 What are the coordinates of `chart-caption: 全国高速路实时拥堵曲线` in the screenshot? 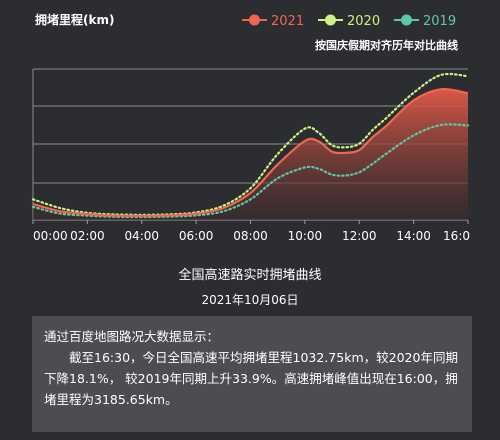 It's located at (250, 275).